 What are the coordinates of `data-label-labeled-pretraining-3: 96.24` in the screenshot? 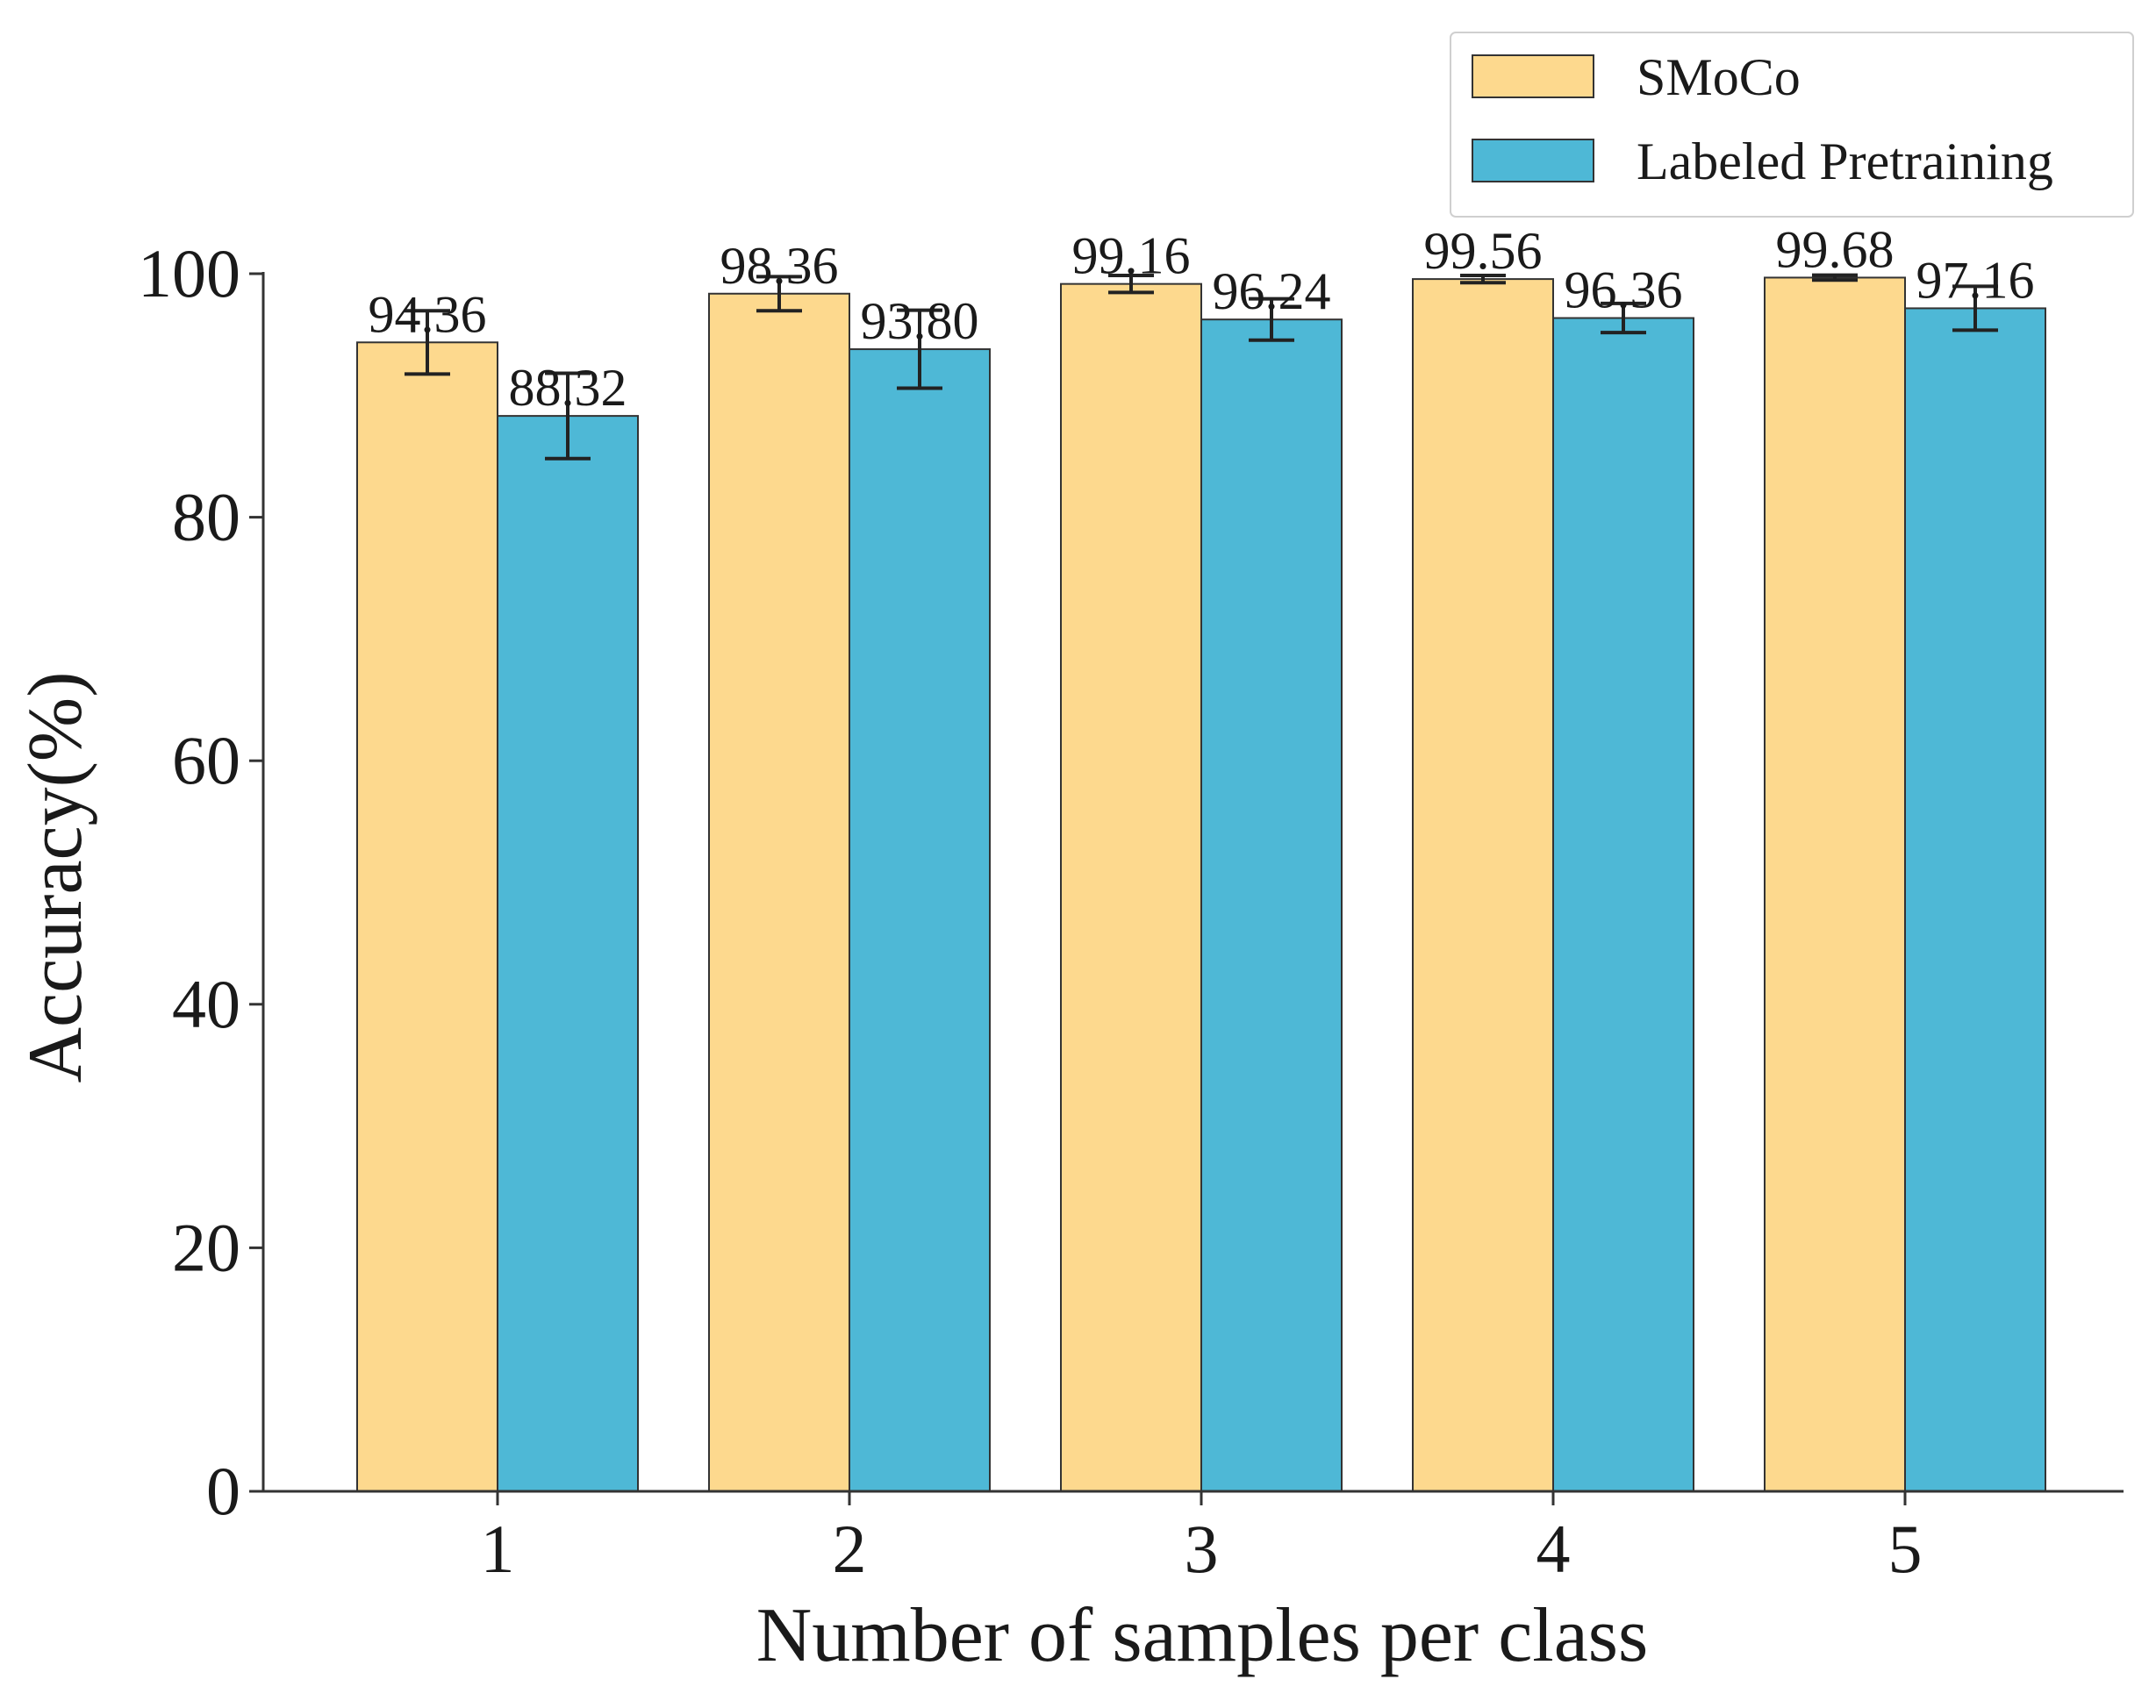 It's located at (1272, 291).